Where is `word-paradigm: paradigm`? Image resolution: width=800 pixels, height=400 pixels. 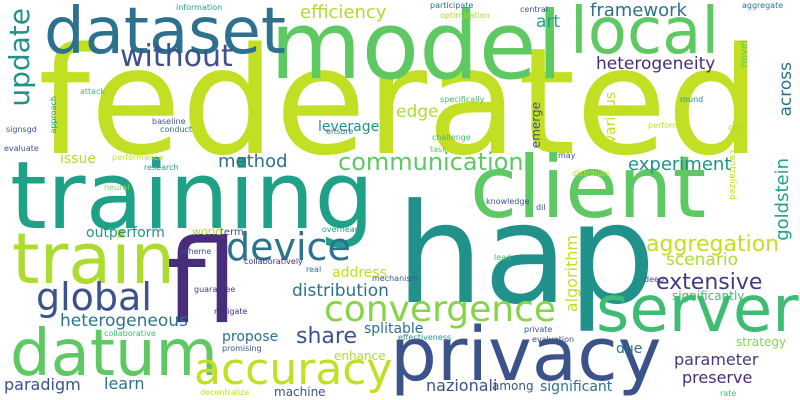
word-paradigm: paradigm is located at coordinates (42, 384).